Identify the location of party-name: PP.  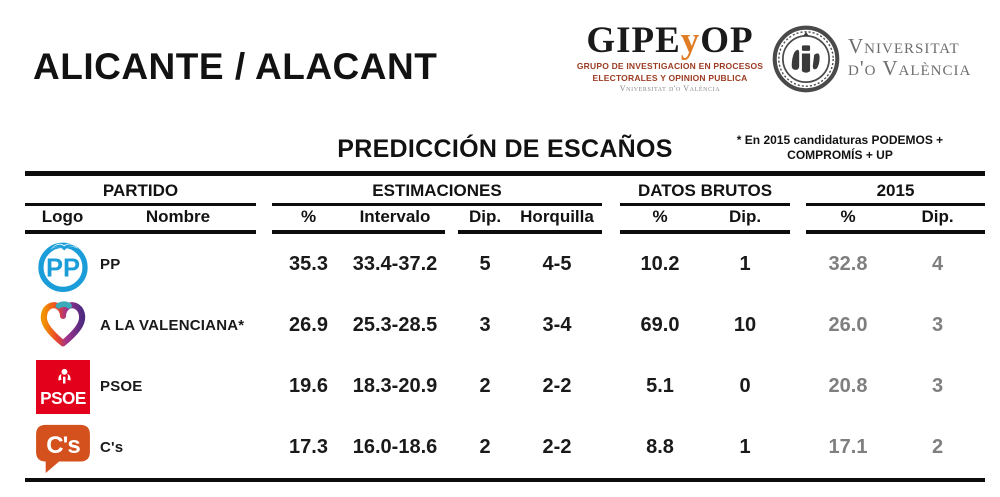
(110, 264).